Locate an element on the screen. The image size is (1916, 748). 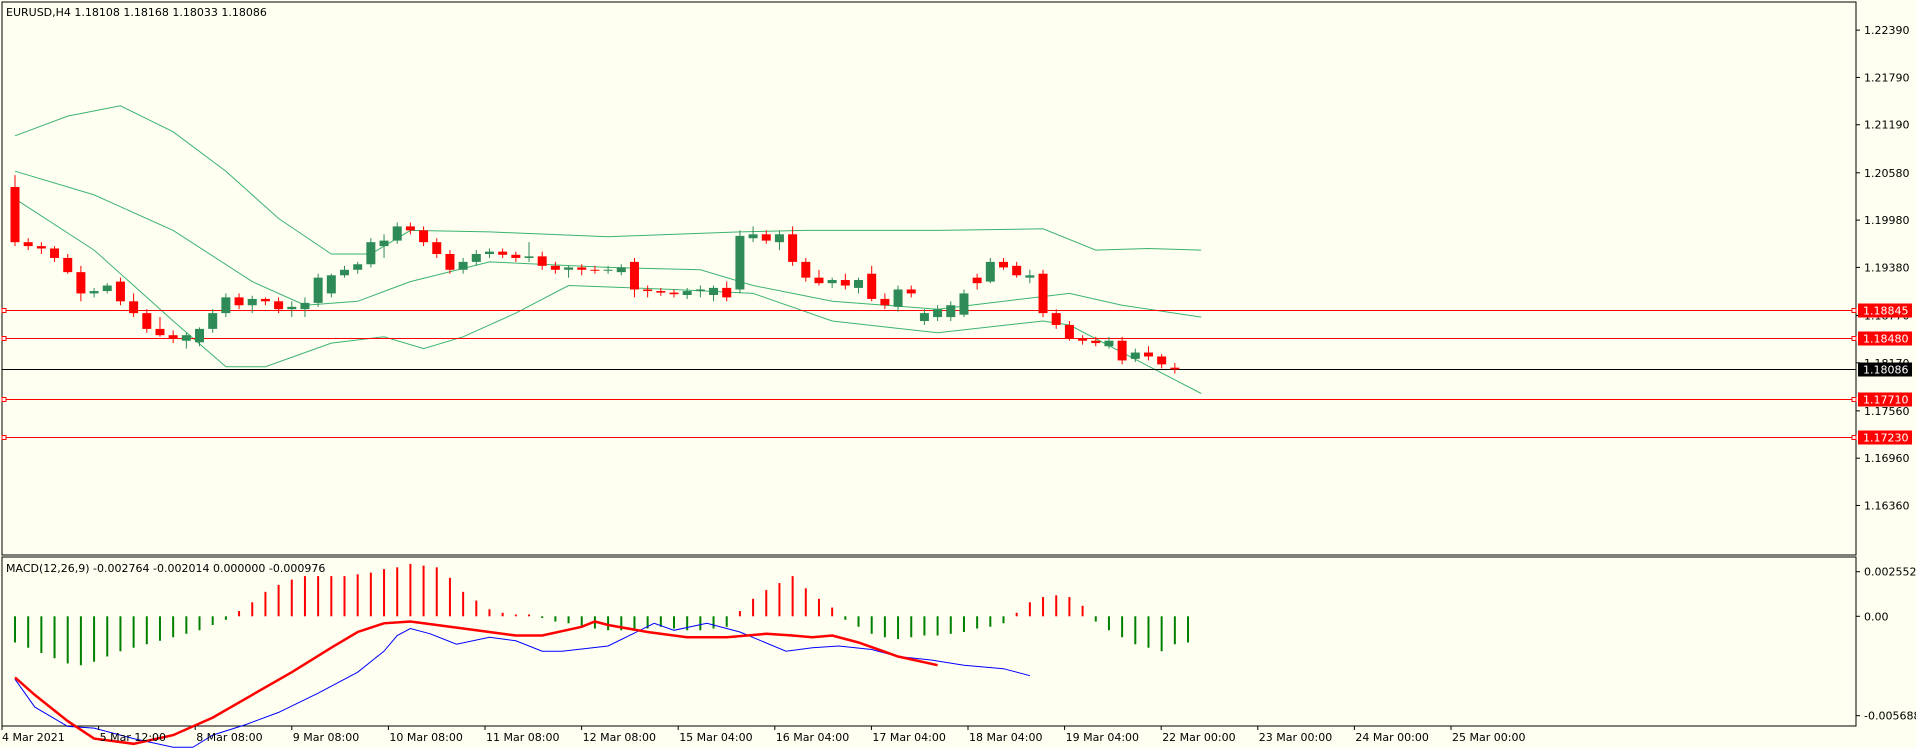
time-tick-label-13: 23 Mar 00:00 is located at coordinates (1295, 737).